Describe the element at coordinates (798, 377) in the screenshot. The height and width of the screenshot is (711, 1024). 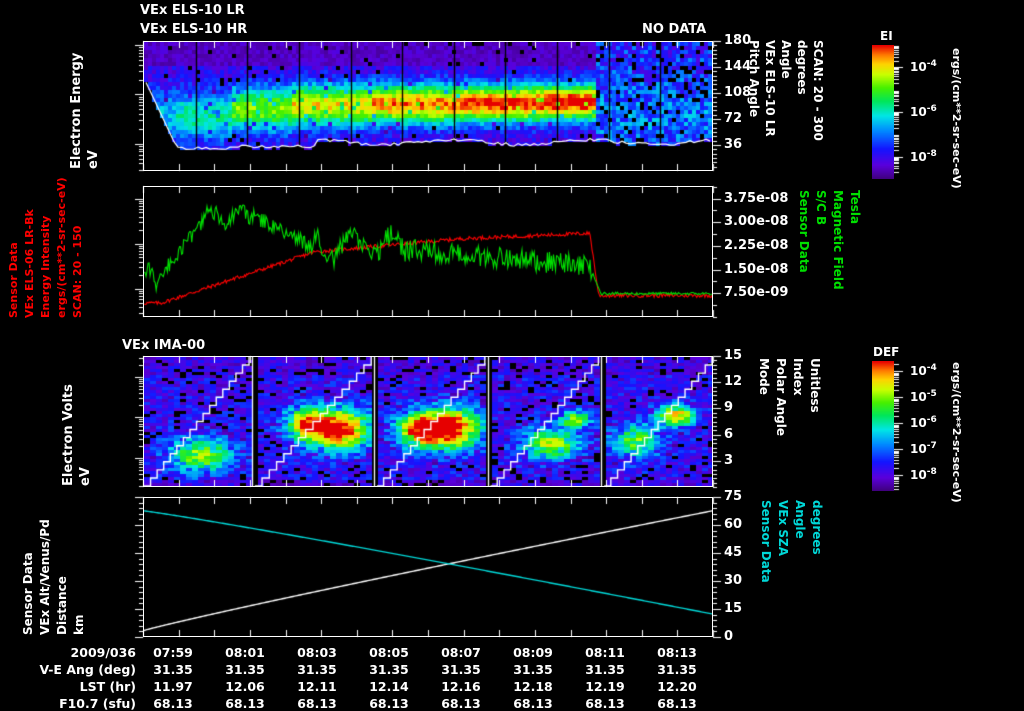
I see `panel3-right-axis-label-line-2: Index` at that location.